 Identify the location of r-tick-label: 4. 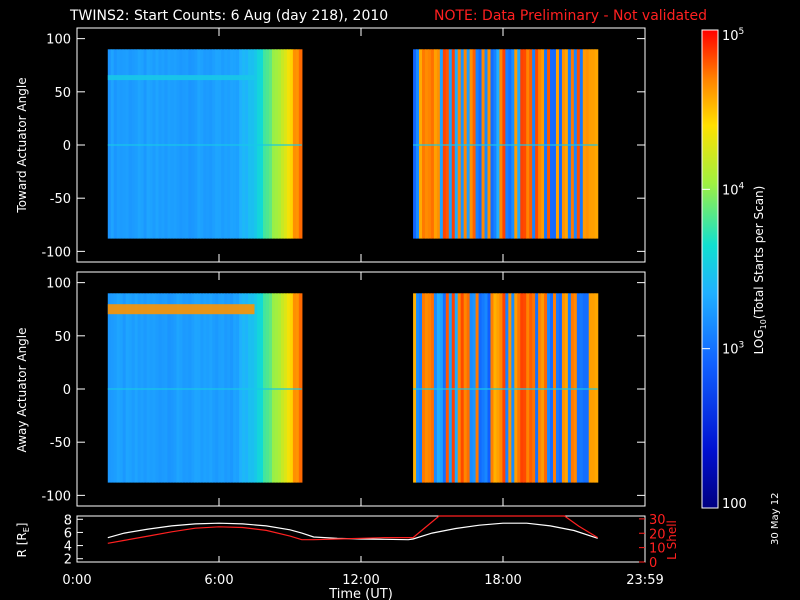
(68, 547).